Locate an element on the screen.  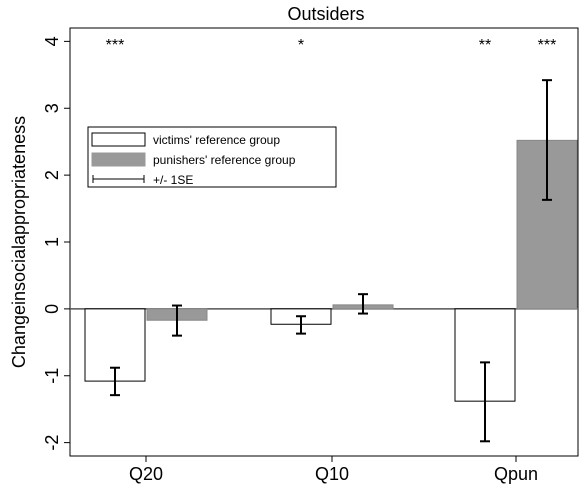
error-bar-victims-q10 is located at coordinates (301, 325).